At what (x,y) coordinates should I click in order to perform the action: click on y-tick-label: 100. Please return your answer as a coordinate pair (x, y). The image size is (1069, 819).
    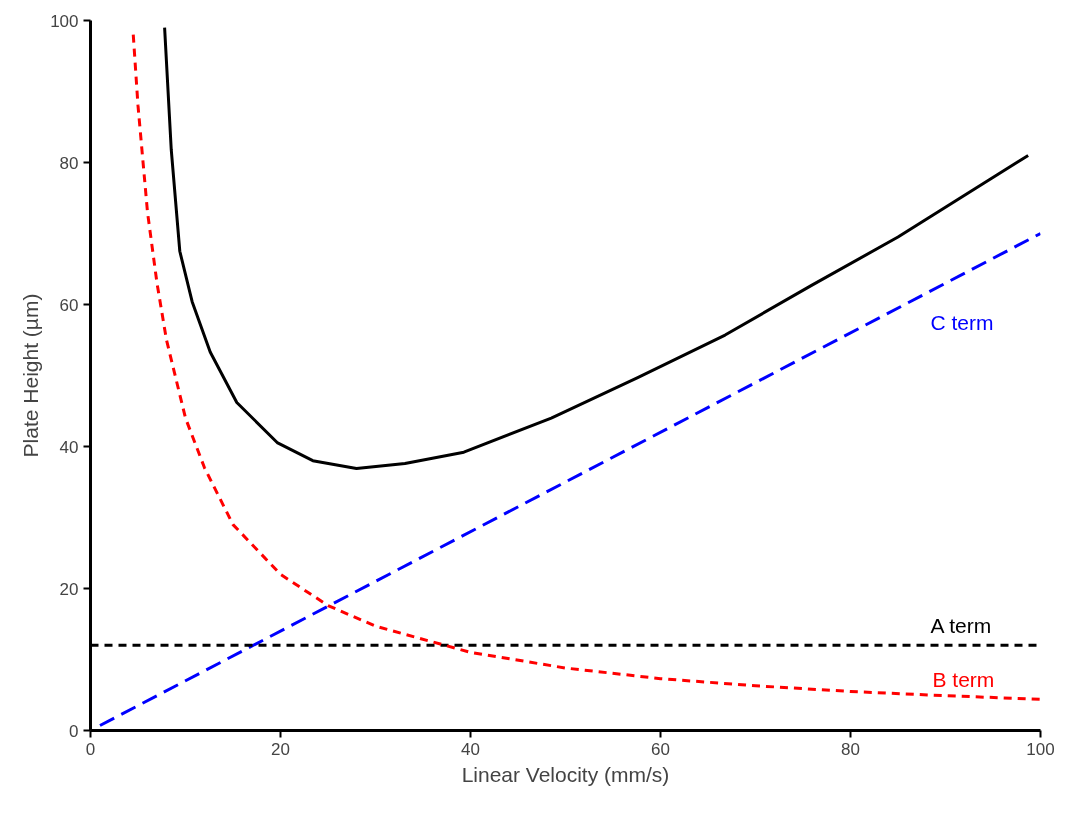
    Looking at the image, I should click on (64, 21).